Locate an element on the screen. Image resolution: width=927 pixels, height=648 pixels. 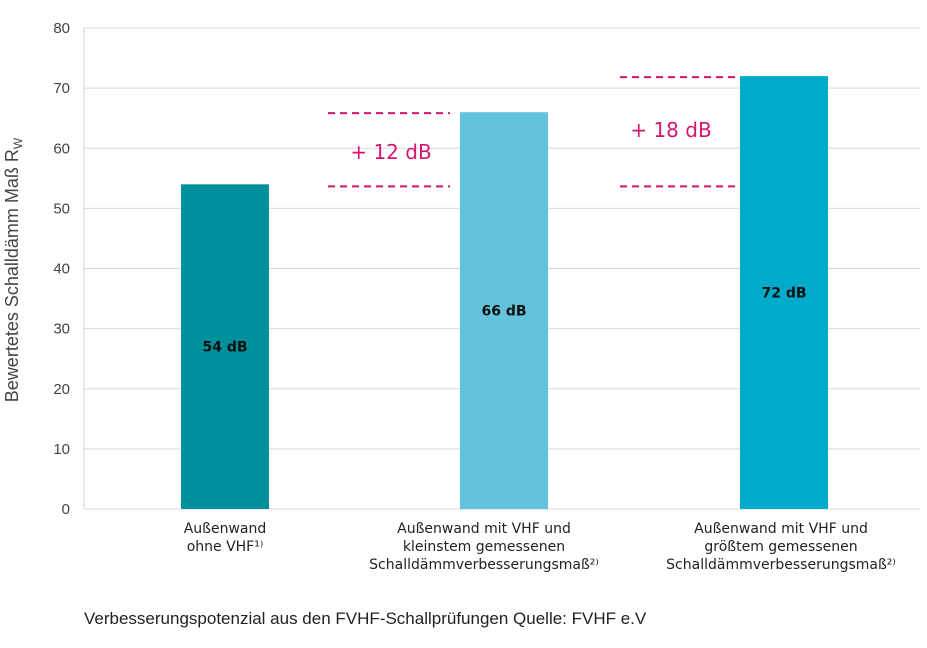
y-tick-label: 0 is located at coordinates (66, 509).